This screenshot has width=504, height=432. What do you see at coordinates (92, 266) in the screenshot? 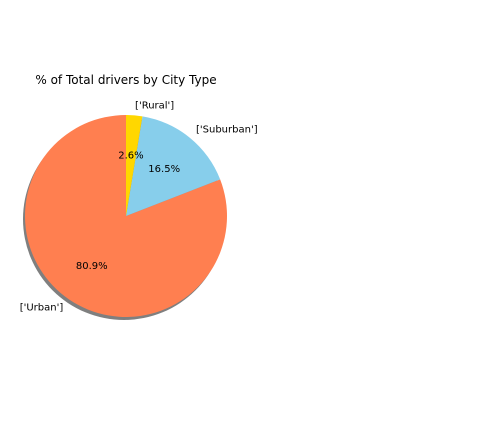
I see `slice-pct-label-0: 80.9%` at bounding box center [92, 266].